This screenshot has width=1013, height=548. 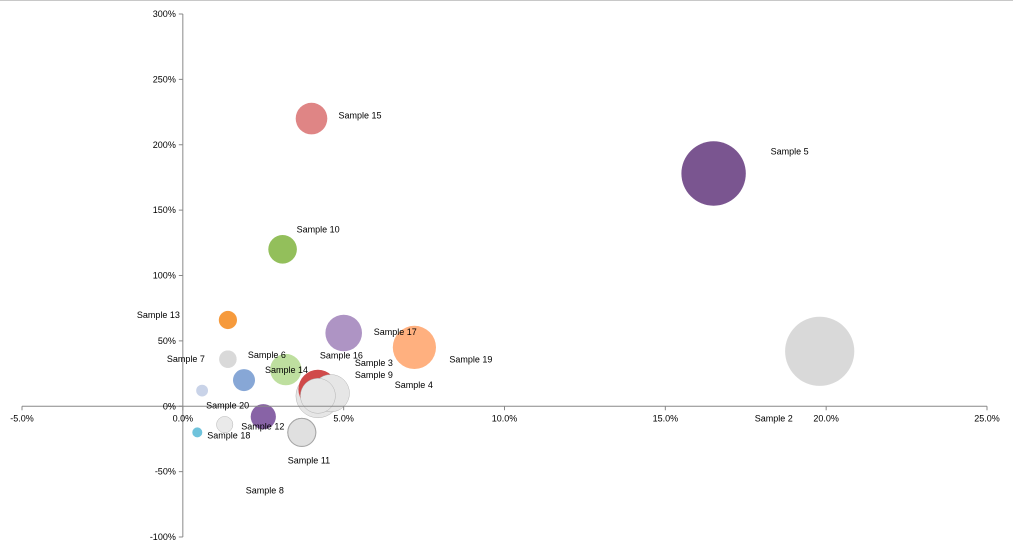 I want to click on bubble-label: Sample 19, so click(x=470, y=359).